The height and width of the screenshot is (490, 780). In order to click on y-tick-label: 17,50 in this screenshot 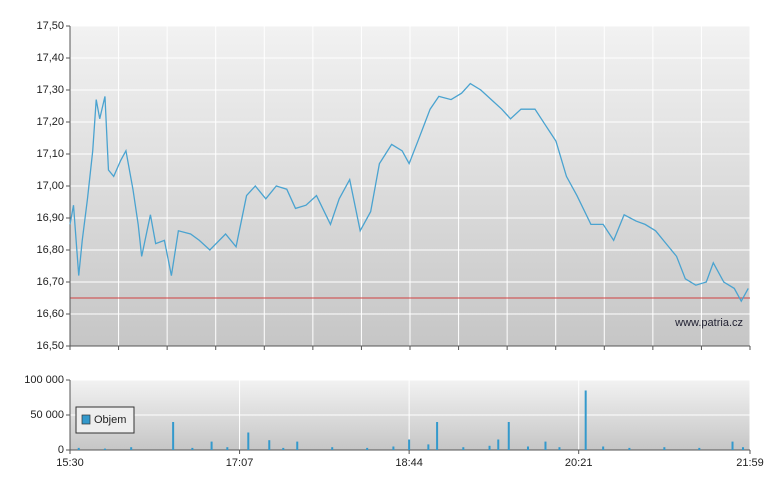, I will do `click(50, 26)`.